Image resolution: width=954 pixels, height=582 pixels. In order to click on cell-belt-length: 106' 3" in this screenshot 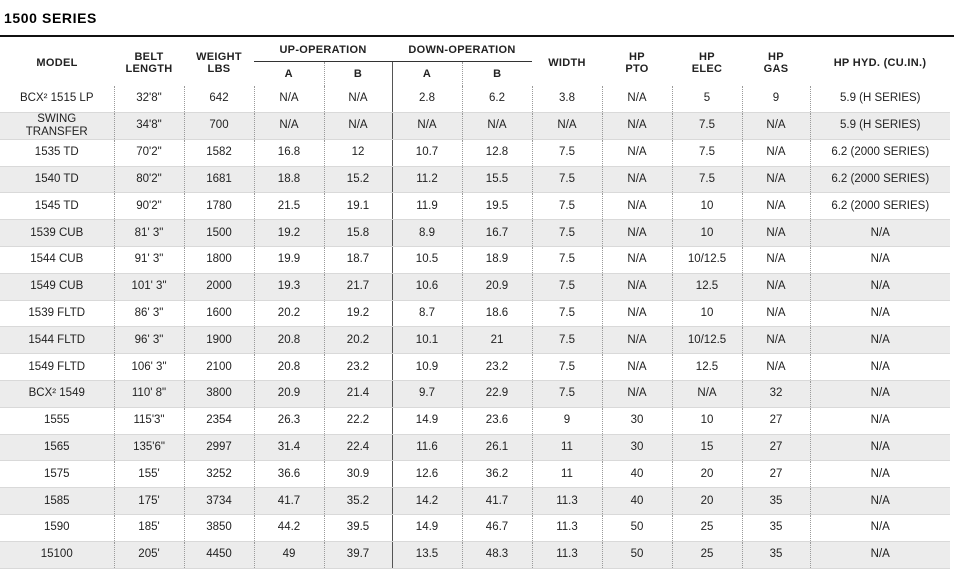, I will do `click(148, 367)`.